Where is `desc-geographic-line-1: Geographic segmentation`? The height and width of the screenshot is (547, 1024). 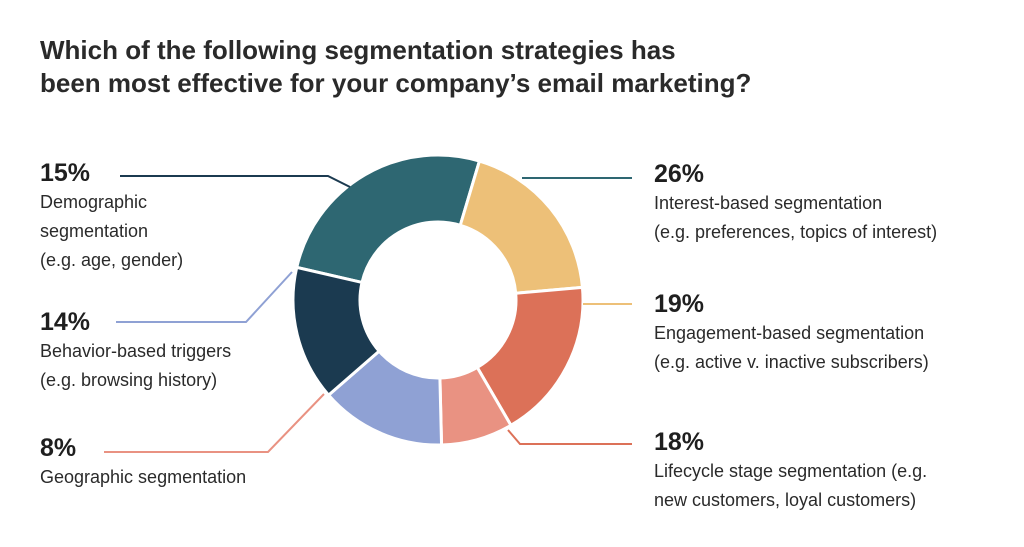 desc-geographic-line-1: Geographic segmentation is located at coordinates (143, 477).